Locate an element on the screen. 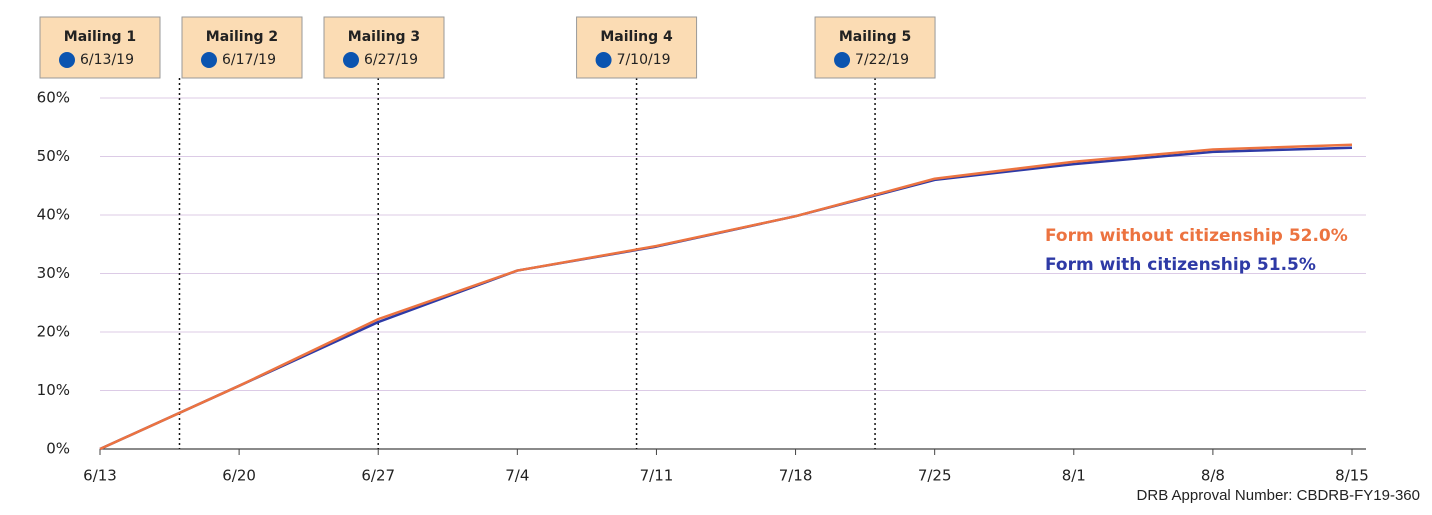 The width and height of the screenshot is (1432, 515). mailing-label: Mailing 1 is located at coordinates (100, 37).